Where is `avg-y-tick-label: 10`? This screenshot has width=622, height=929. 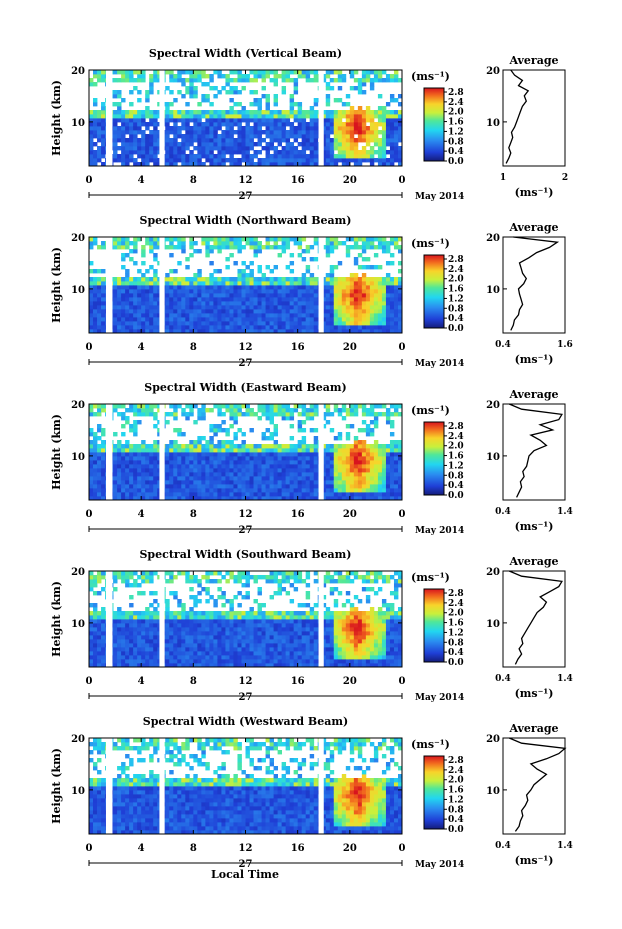 avg-y-tick-label: 10 is located at coordinates (493, 457).